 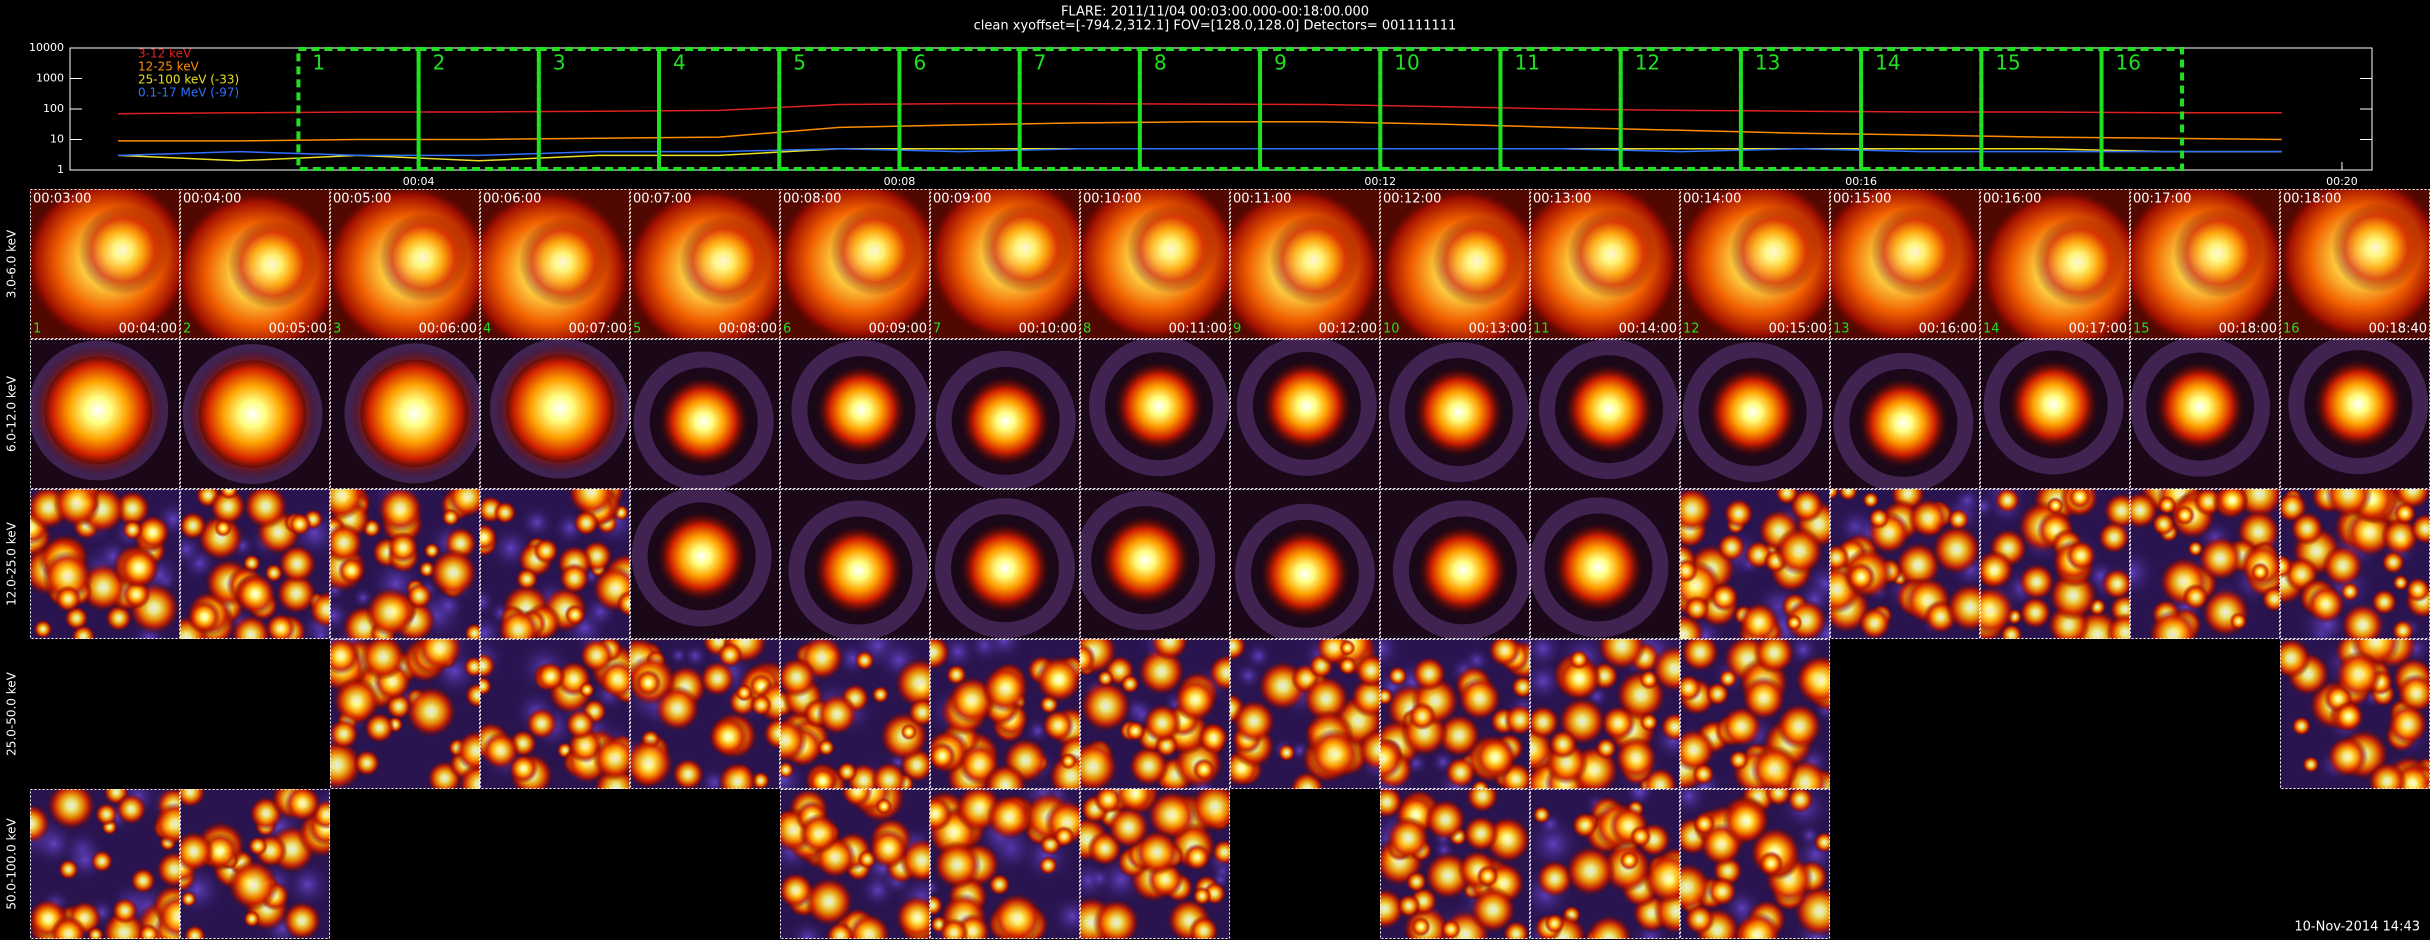 I want to click on row-label: 50.0-100.0 keV, so click(x=12, y=864).